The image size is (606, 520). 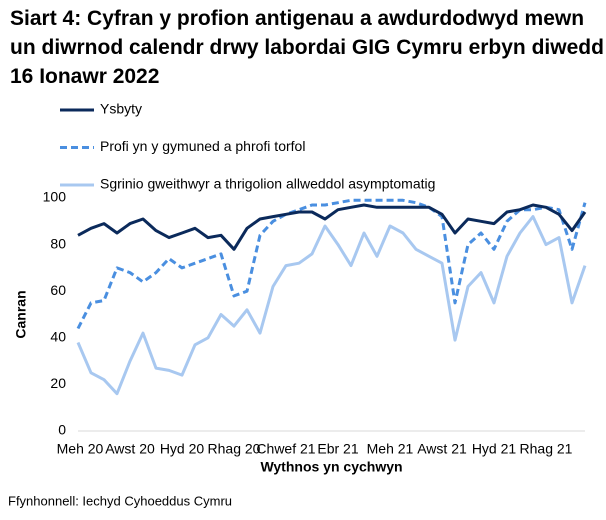 What do you see at coordinates (130, 449) in the screenshot?
I see `x-tick-label: Awst 20` at bounding box center [130, 449].